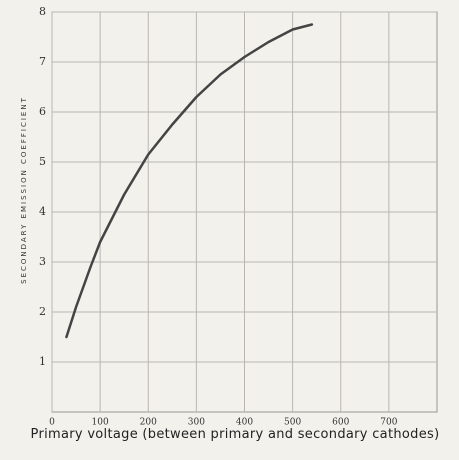  I want to click on x-tick-label: 400, so click(244, 423).